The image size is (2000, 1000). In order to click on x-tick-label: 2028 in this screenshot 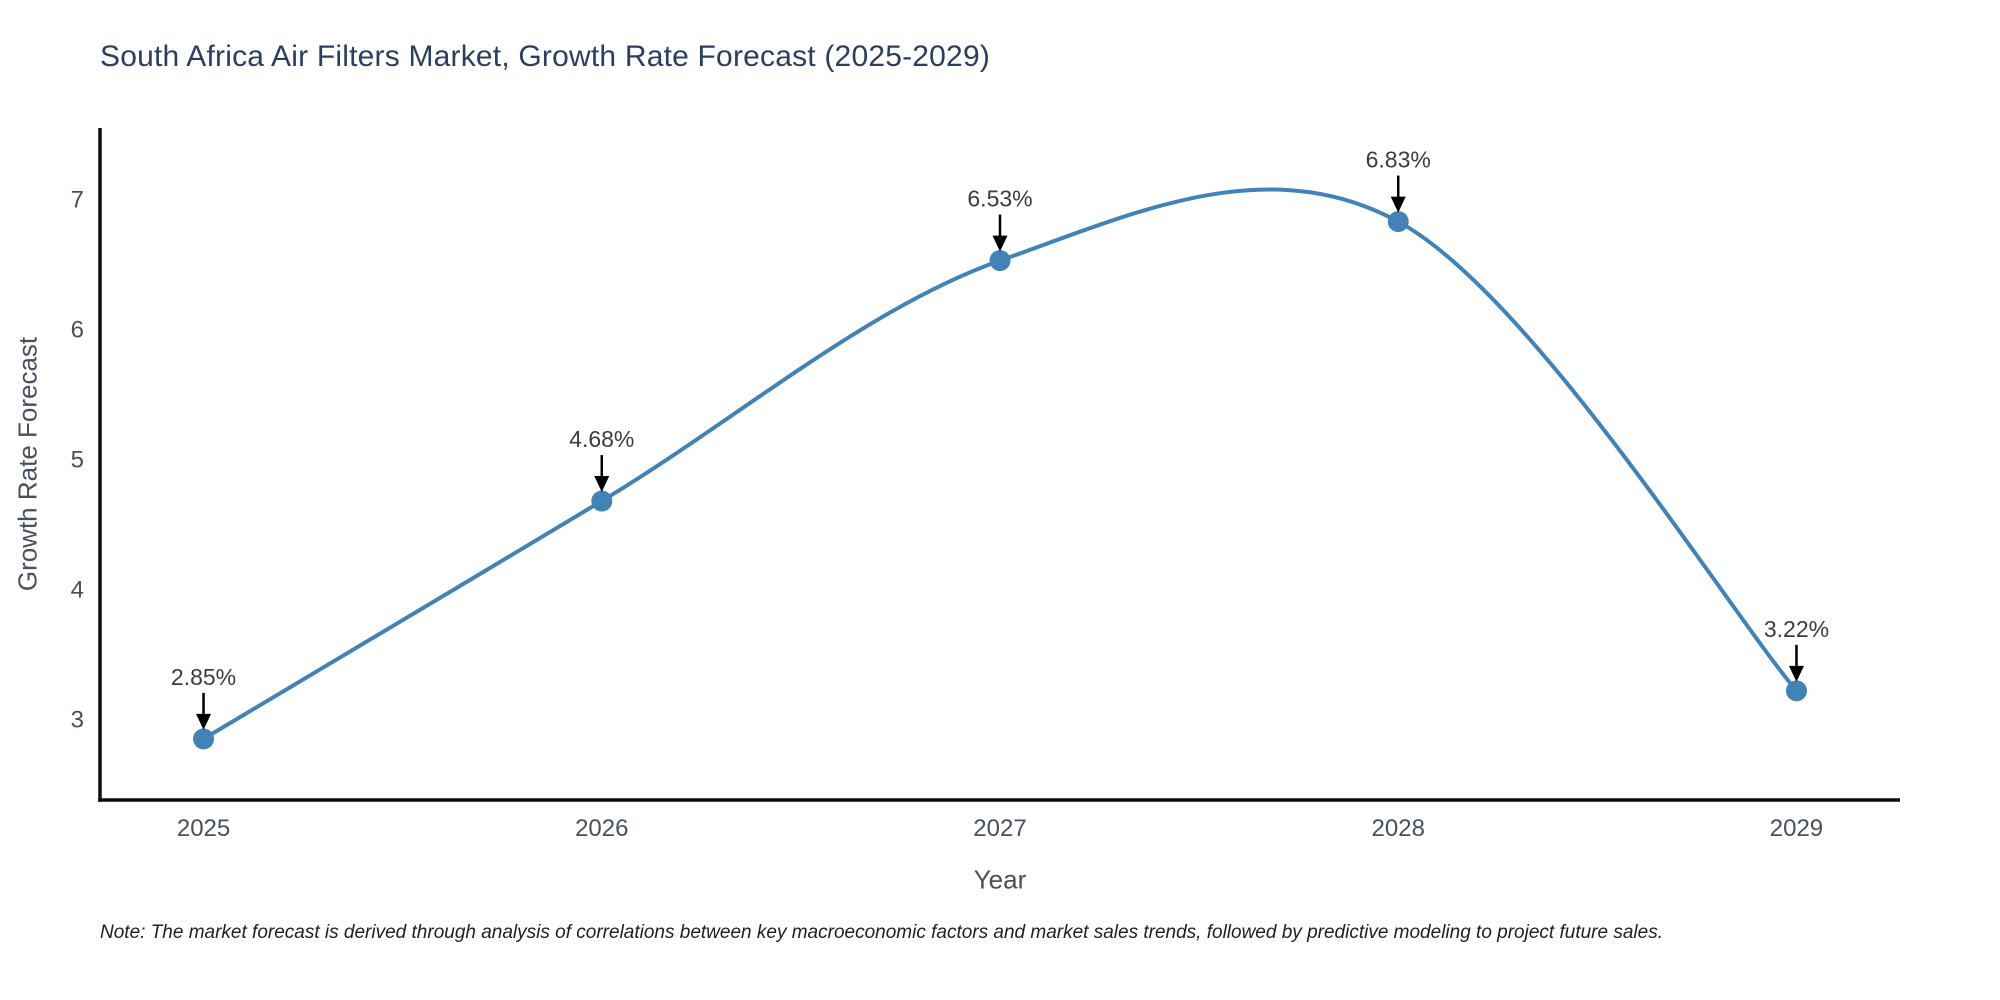, I will do `click(1398, 828)`.